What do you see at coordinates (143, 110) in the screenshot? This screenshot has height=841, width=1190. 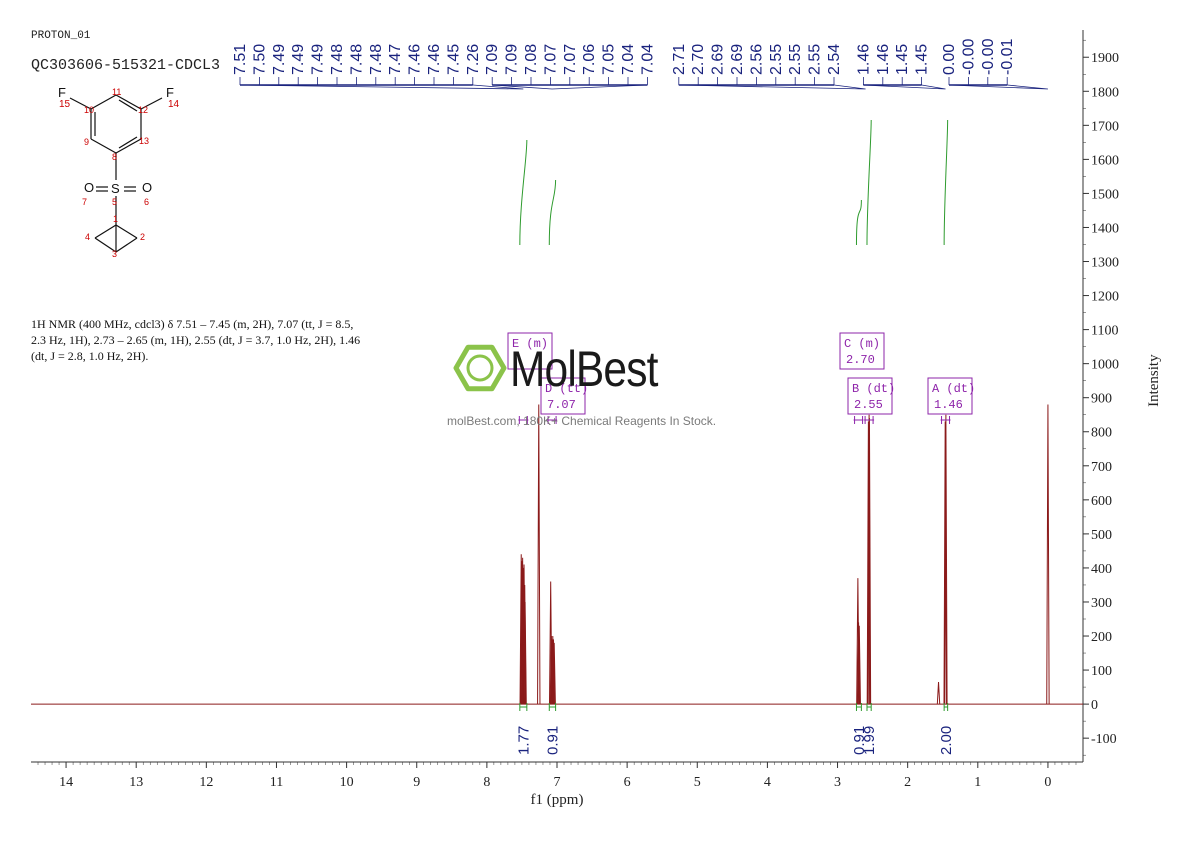 I see `structure-label: 12` at bounding box center [143, 110].